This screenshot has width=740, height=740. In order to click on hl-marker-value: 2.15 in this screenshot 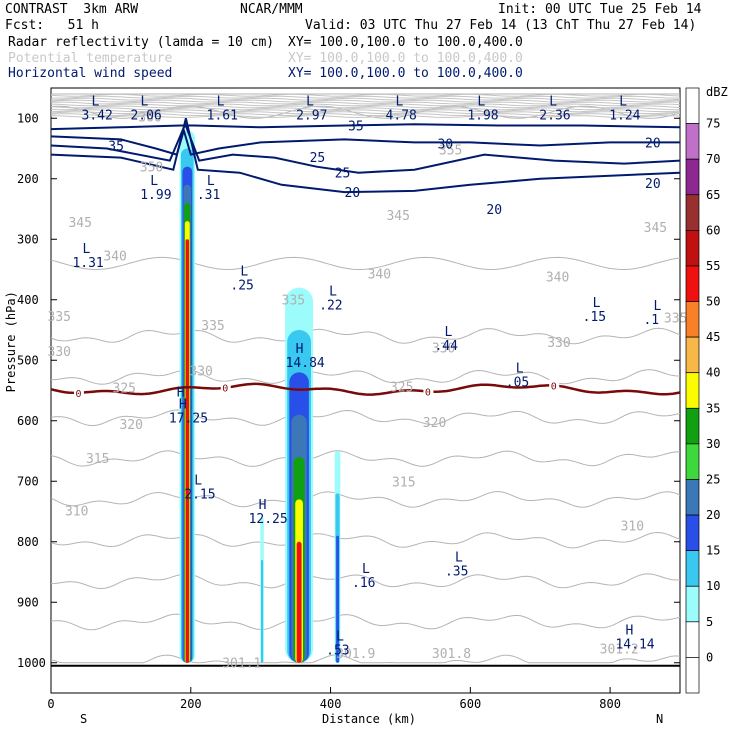, I will do `click(199, 494)`.